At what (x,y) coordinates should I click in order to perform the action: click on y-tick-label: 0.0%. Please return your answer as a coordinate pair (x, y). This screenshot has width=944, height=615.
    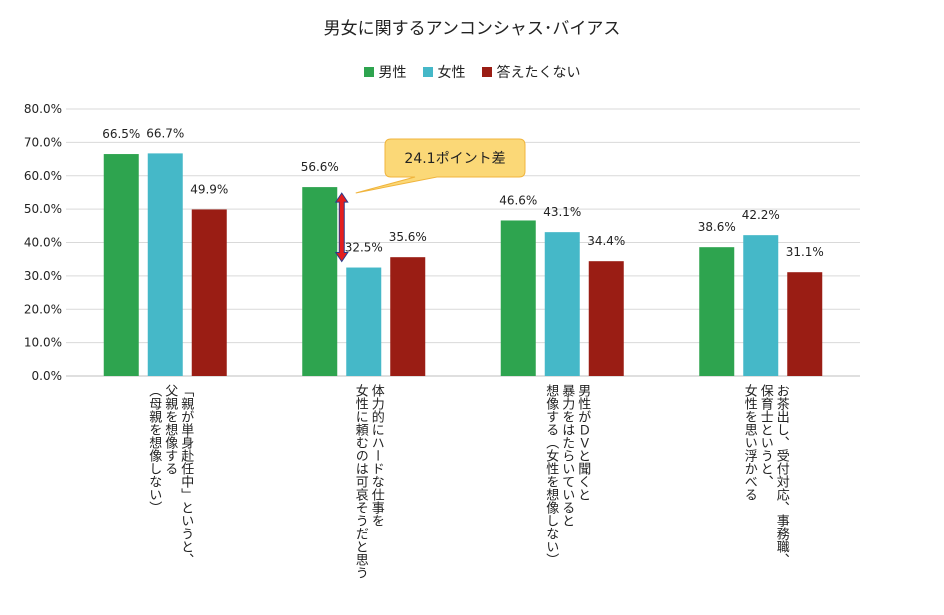
    Looking at the image, I should click on (47, 376).